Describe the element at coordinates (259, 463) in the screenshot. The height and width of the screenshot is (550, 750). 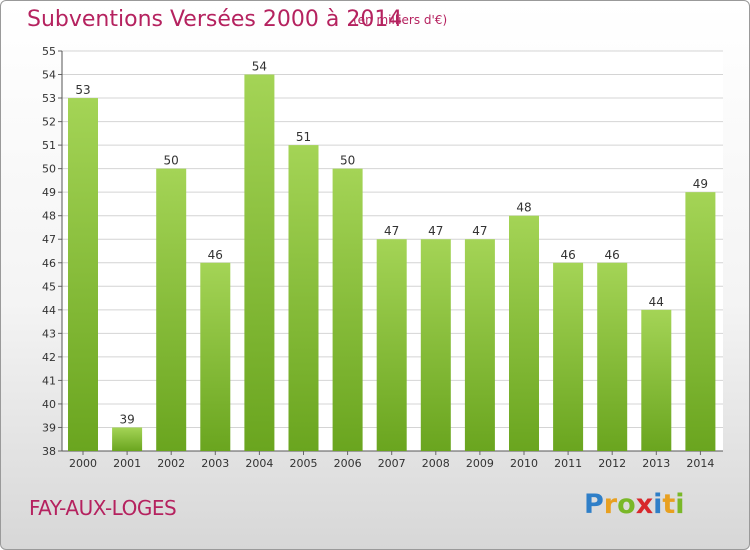
I see `x-tick-label: 2004` at that location.